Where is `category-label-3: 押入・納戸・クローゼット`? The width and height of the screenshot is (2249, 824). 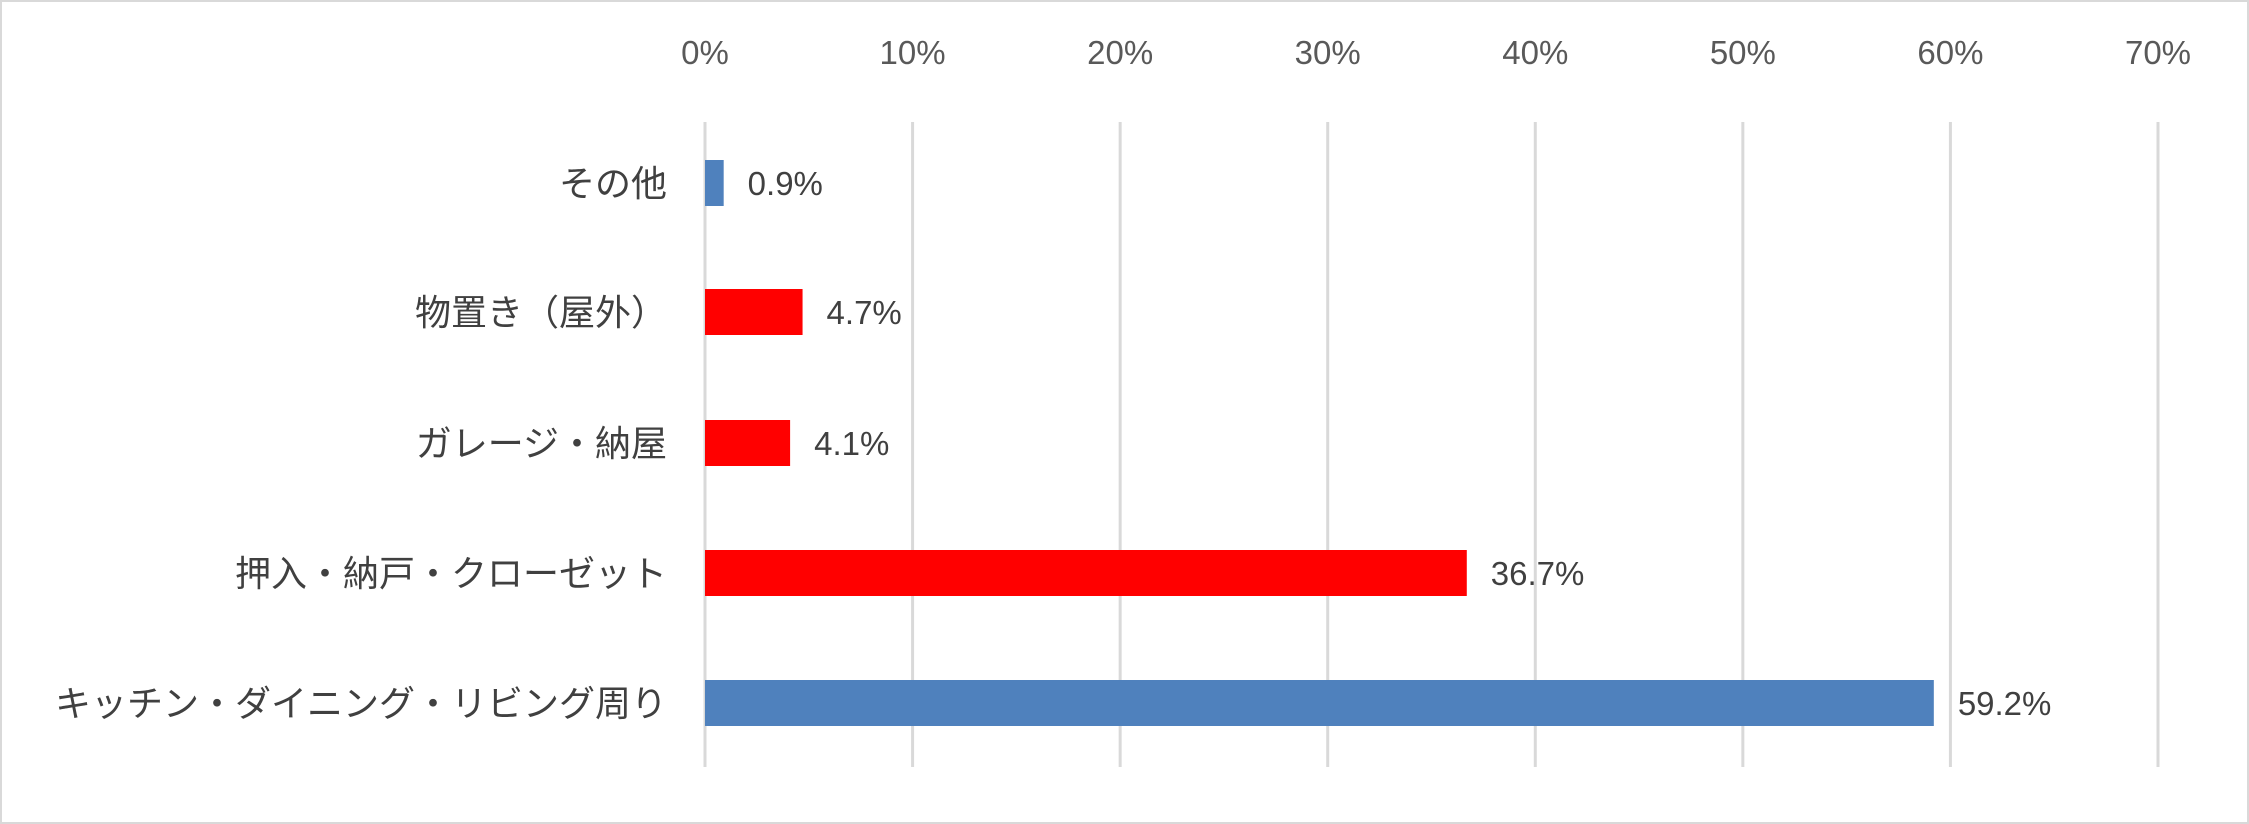 category-label-3: 押入・納戸・クローゼット is located at coordinates (451, 574).